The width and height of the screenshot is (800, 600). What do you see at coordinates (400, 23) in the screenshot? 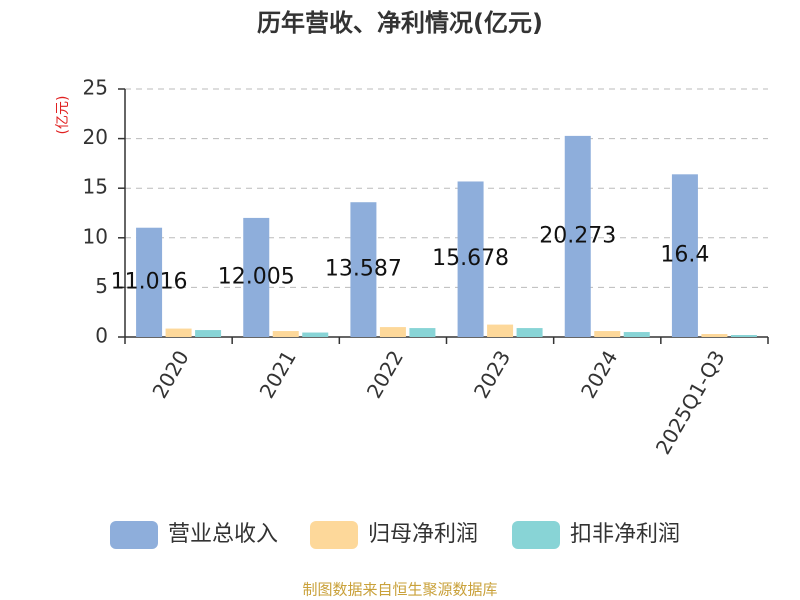
I see `chart-title: 历年营收、净利情况(亿元)` at bounding box center [400, 23].